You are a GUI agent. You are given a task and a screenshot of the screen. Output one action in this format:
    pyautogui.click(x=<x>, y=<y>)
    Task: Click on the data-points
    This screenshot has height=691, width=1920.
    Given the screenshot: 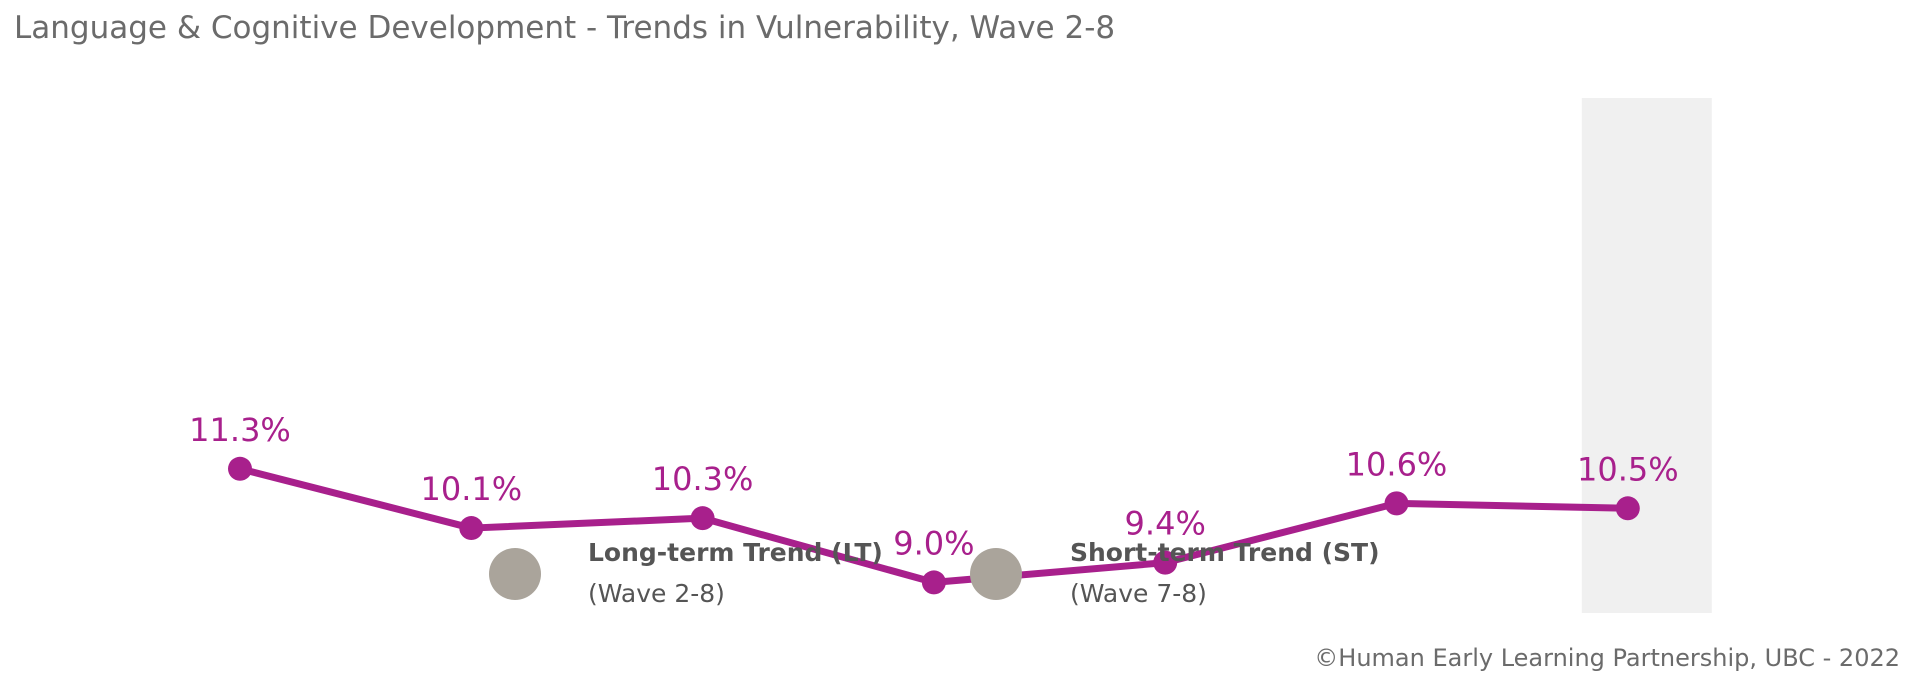 What is the action you would take?
    pyautogui.click(x=934, y=525)
    